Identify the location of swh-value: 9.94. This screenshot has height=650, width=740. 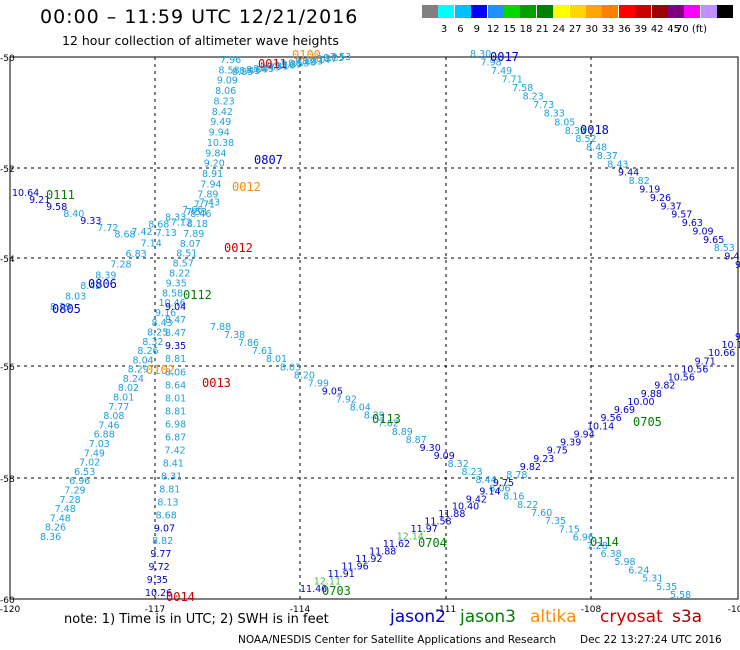
(219, 133).